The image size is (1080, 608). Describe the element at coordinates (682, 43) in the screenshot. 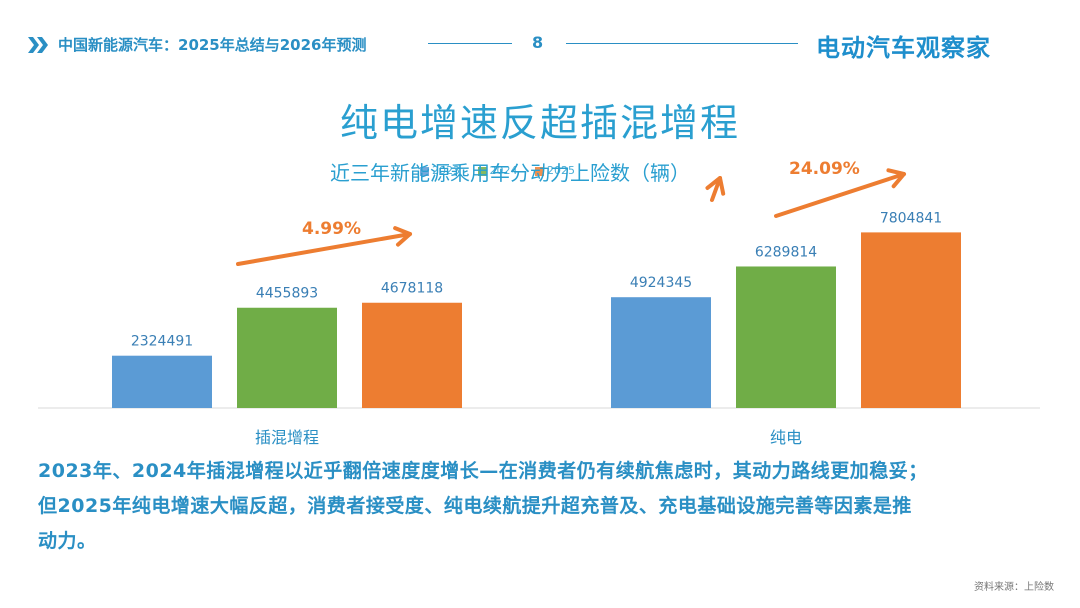

I see `header-divider-right` at that location.